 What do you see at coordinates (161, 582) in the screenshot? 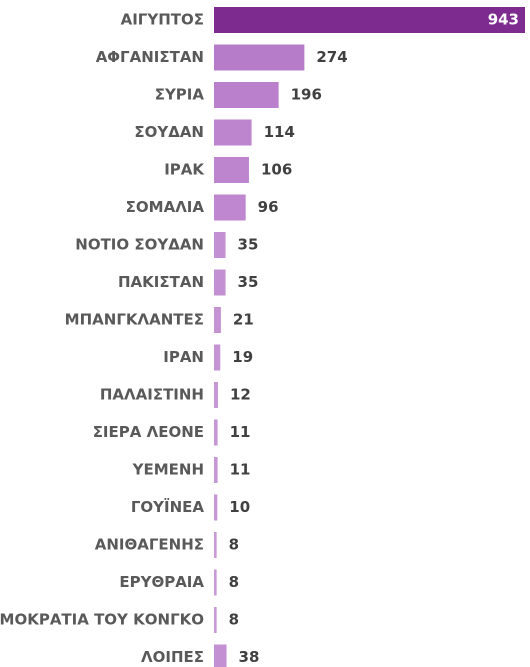
I see `category-label: ΕΡΥΘΡΑΙΑ` at bounding box center [161, 582].